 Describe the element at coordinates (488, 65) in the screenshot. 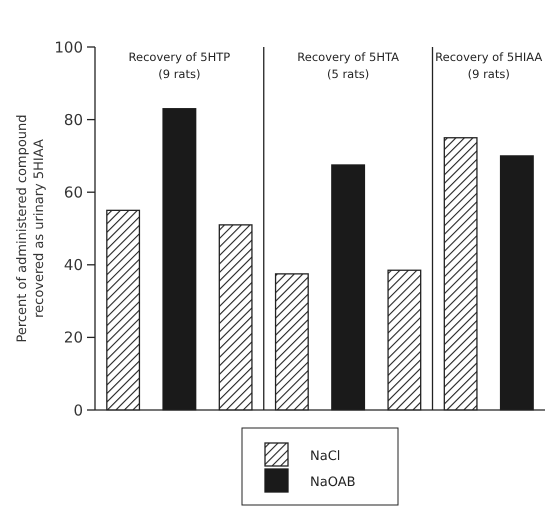

I see `annotation: Recovery of 5HIAA (9 rats)` at that location.